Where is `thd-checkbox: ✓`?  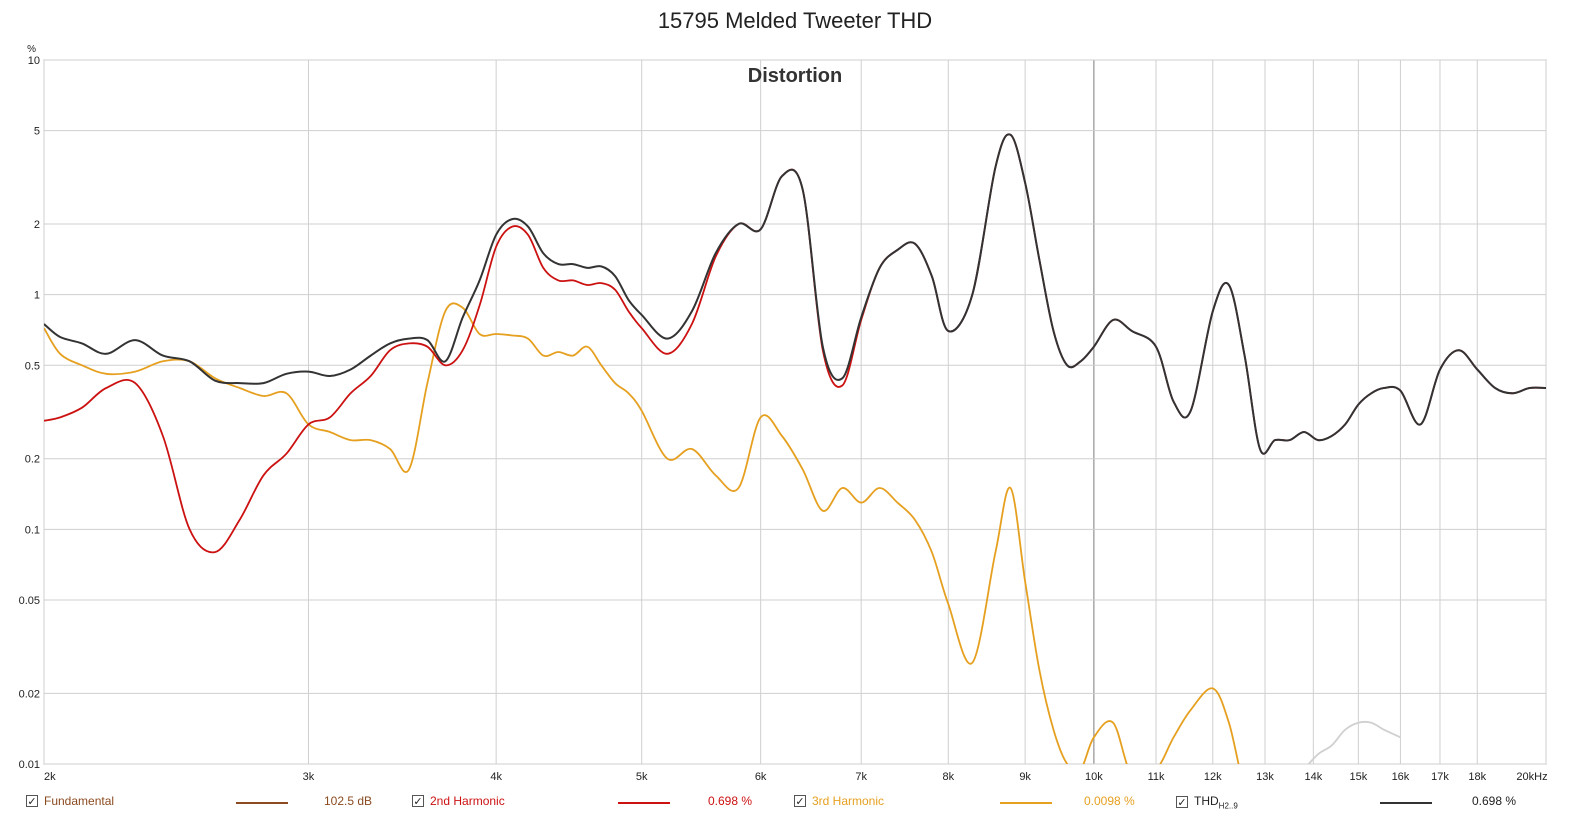
thd-checkbox: ✓ is located at coordinates (1182, 803).